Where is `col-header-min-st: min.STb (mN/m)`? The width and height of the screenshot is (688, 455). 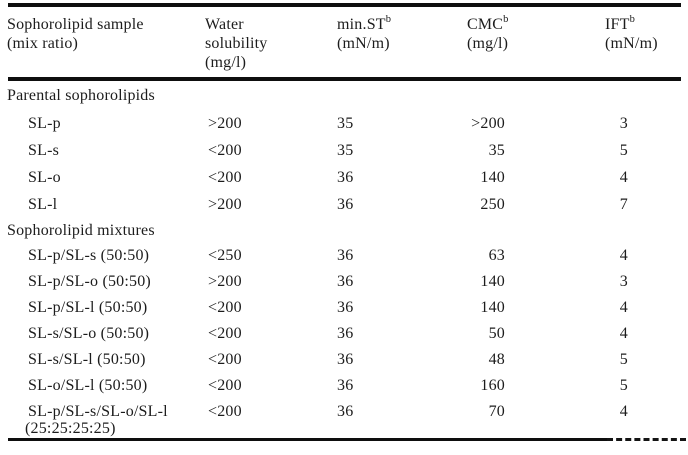 col-header-min-st: min.STb (mN/m) is located at coordinates (395, 44).